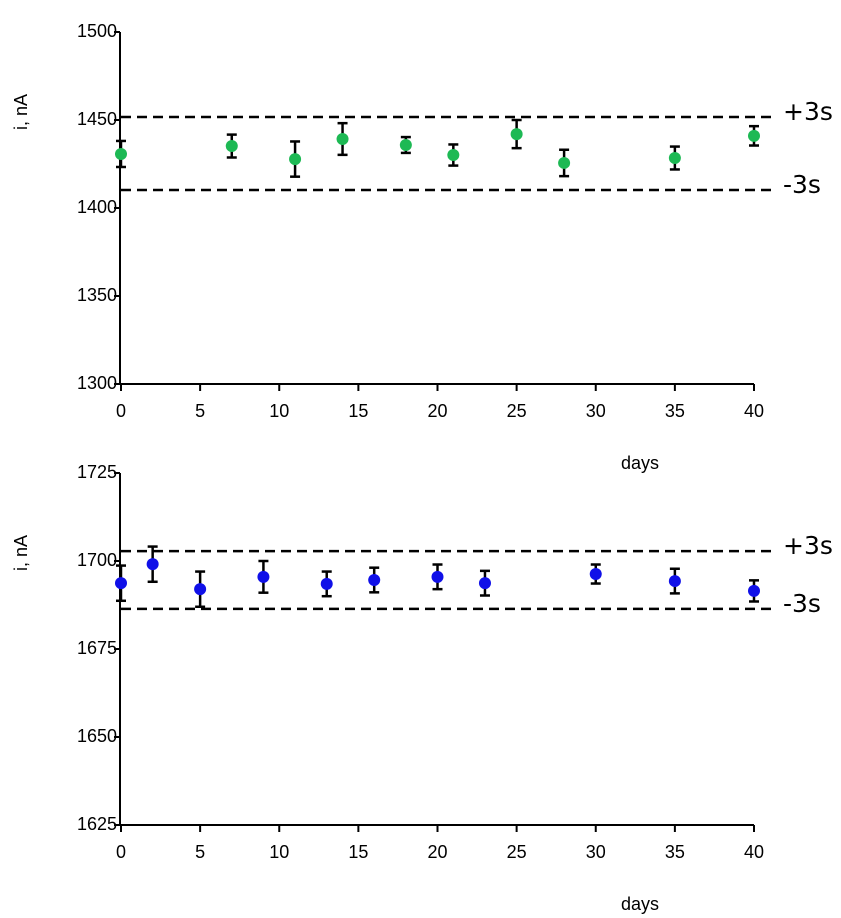  What do you see at coordinates (97, 31) in the screenshot?
I see `y-tick-label: 1500` at bounding box center [97, 31].